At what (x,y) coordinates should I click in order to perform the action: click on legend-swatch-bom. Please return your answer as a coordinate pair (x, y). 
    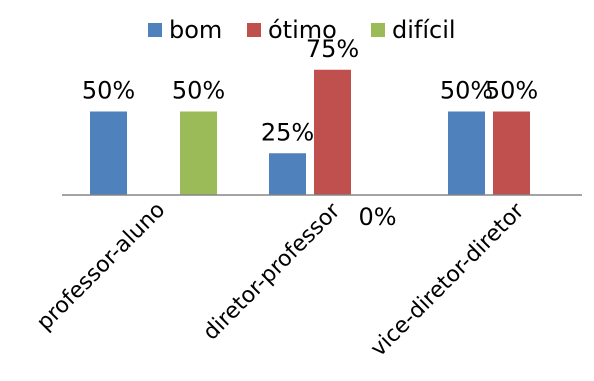
    Looking at the image, I should click on (155, 30).